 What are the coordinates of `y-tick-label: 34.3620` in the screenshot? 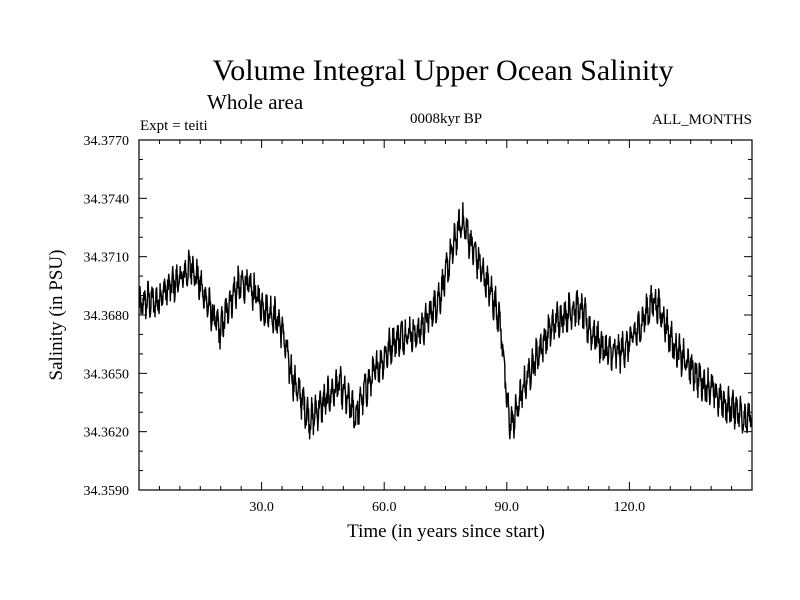 It's located at (107, 433).